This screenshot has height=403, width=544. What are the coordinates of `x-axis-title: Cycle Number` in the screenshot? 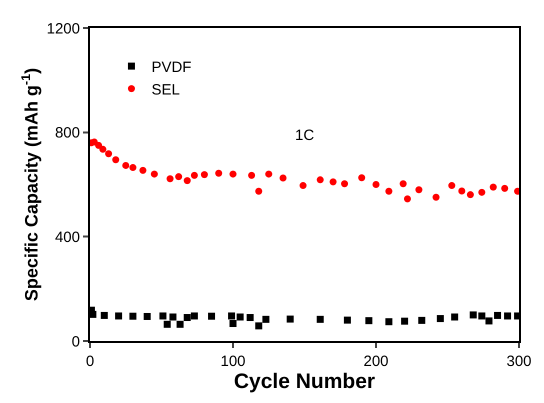 It's located at (305, 381).